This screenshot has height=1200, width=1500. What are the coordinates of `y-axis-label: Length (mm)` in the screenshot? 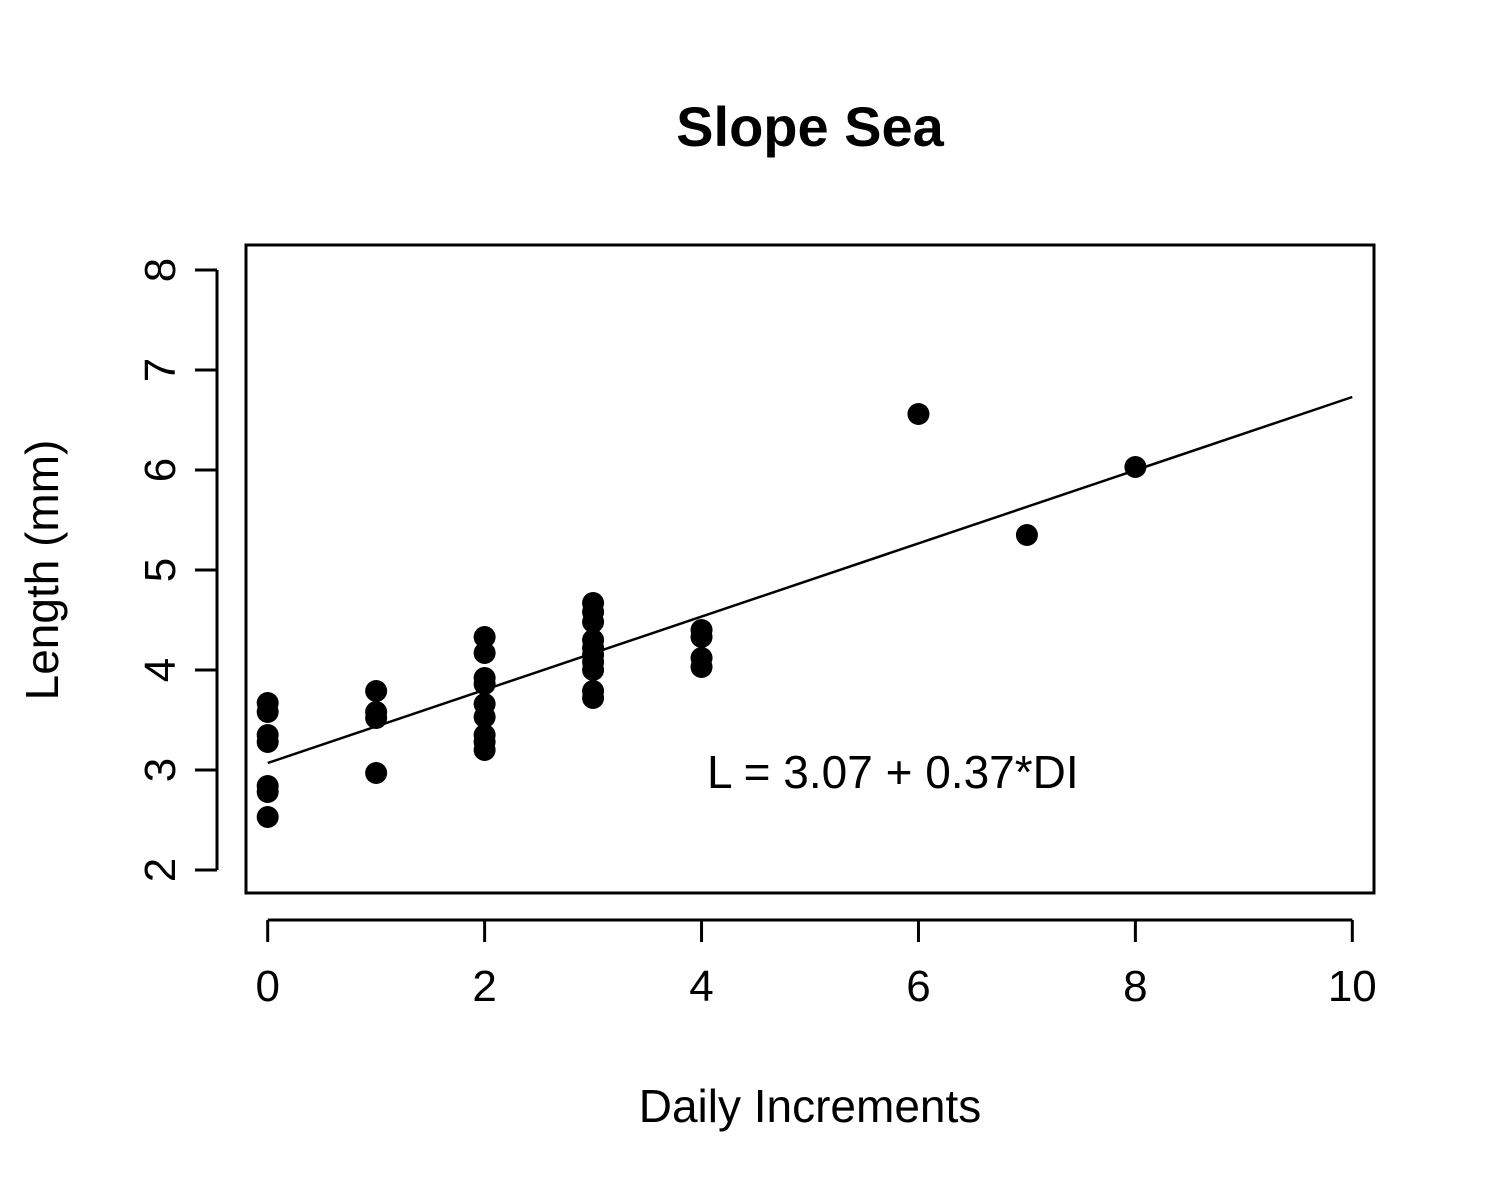 It's located at (42, 570).